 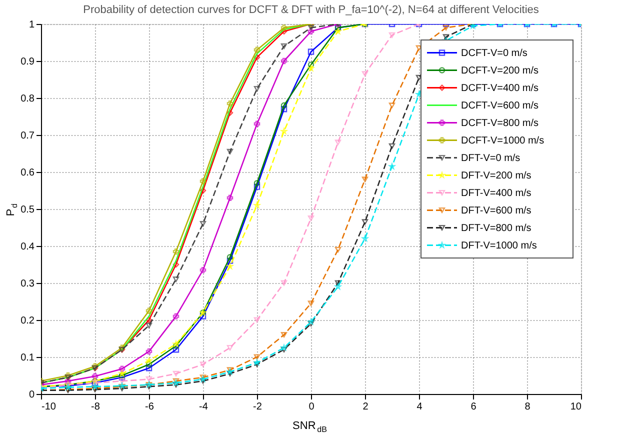 What do you see at coordinates (500, 106) in the screenshot?
I see `legend-label: DCFT-V=600 m/s` at bounding box center [500, 106].